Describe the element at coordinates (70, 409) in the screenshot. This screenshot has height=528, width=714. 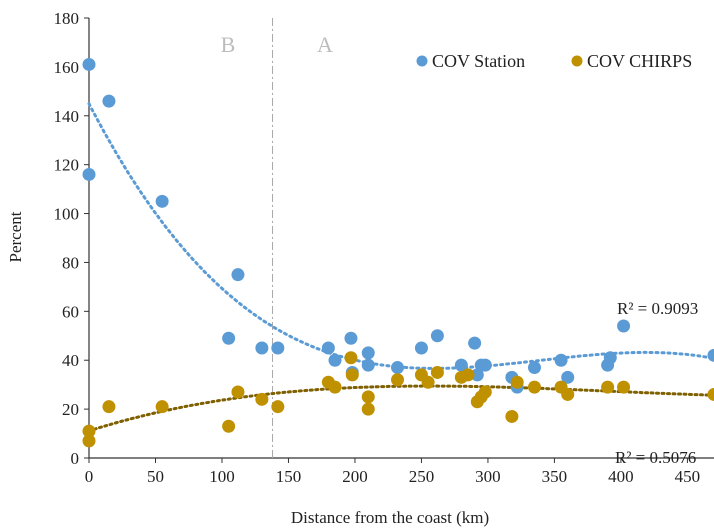
I see `y-tick-label: 20` at that location.